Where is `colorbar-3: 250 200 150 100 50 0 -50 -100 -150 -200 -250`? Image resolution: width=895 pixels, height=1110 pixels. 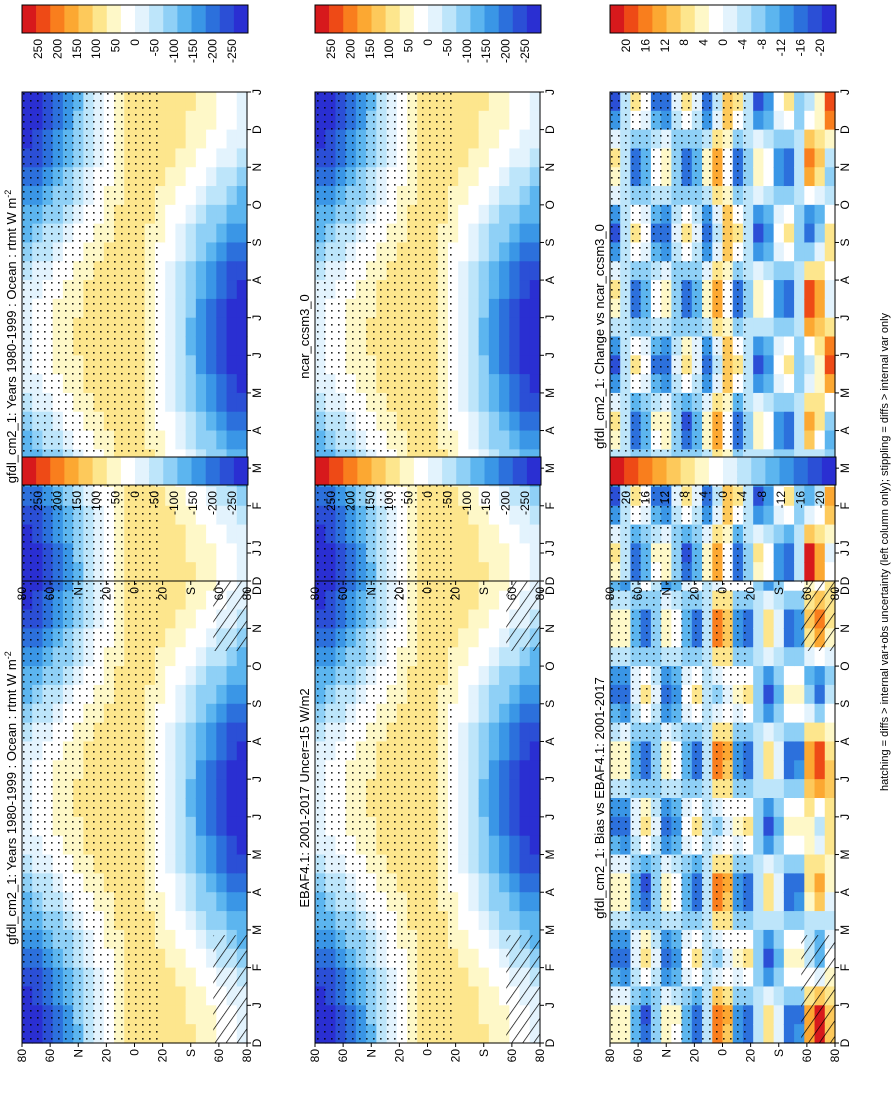 colorbar-3: 250 200 150 100 50 0 -50 -100 -150 -200 -250 is located at coordinates (428, 33).